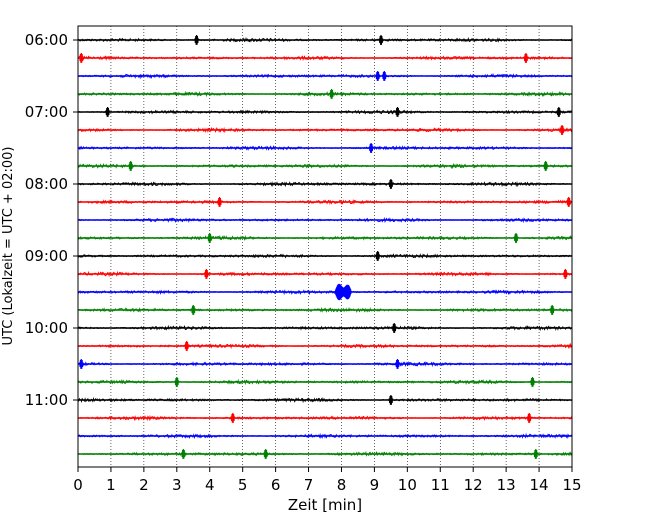 This screenshot has width=650, height=520. Describe the element at coordinates (276, 485) in the screenshot. I see `x-tick-label: 6` at that location.